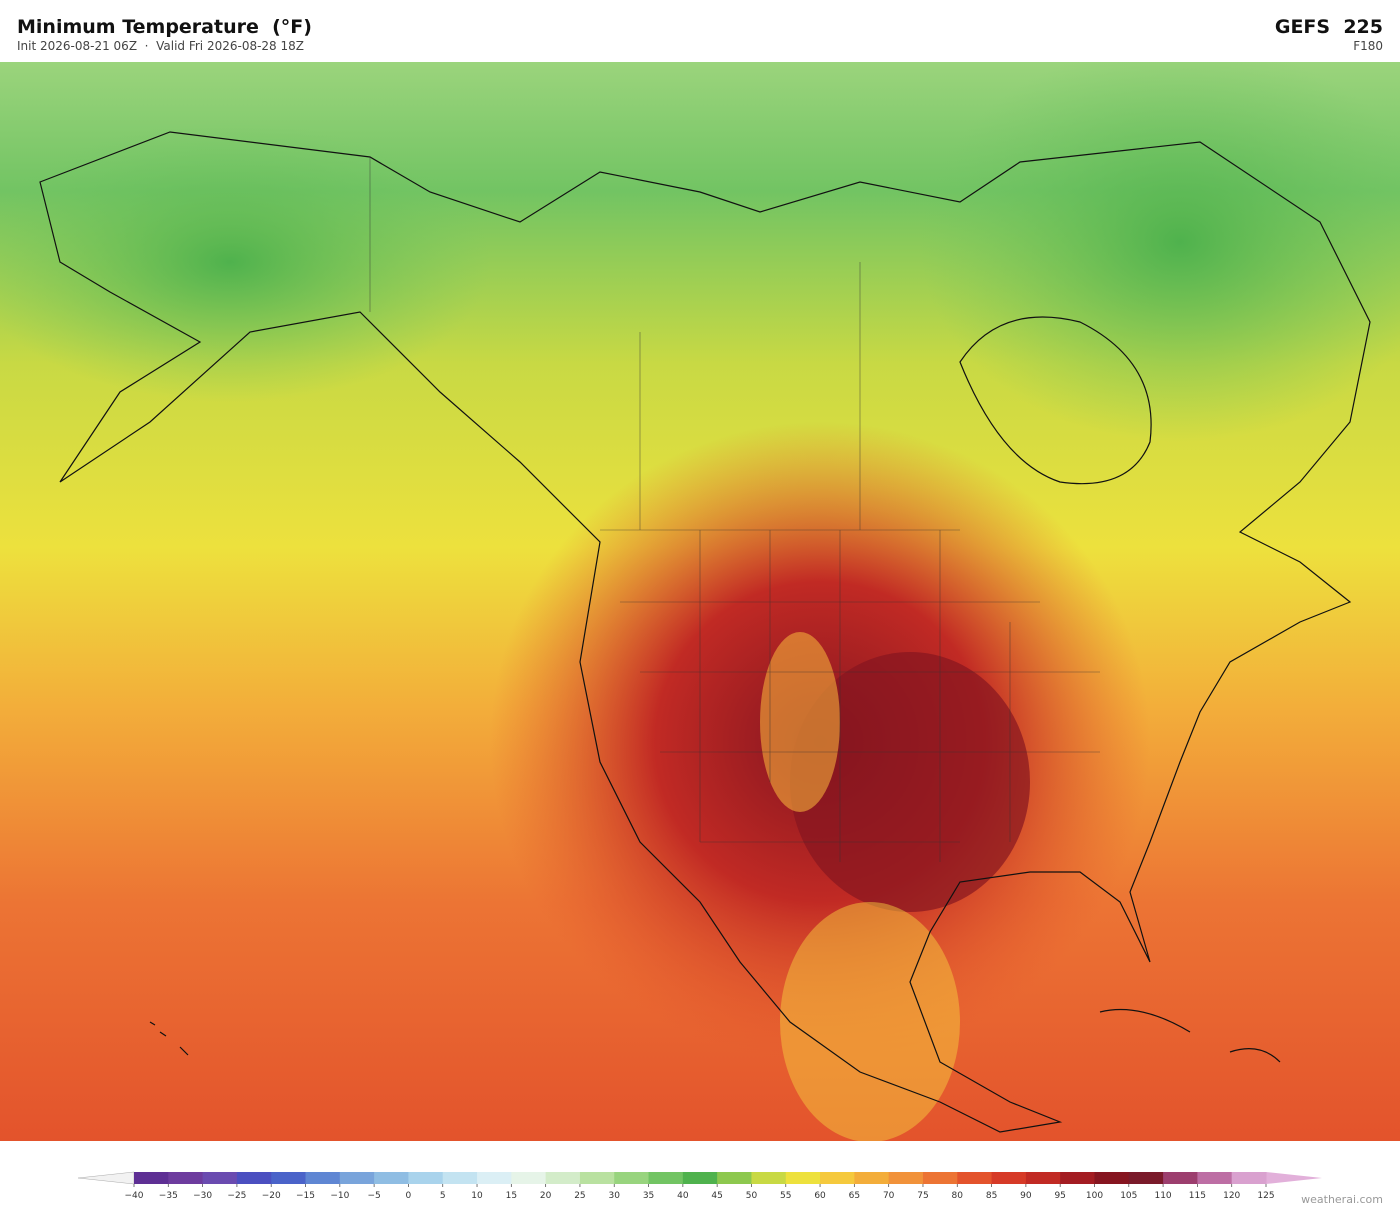  I want to click on colorbar-tick-label: 30, so click(615, 1196).